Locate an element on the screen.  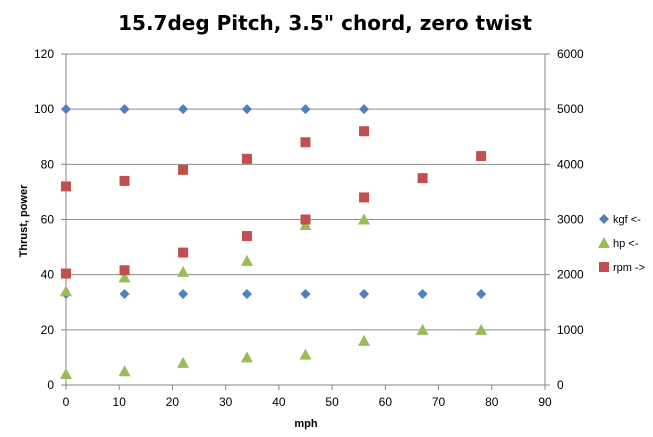
x-tick-label: 70 is located at coordinates (439, 402).